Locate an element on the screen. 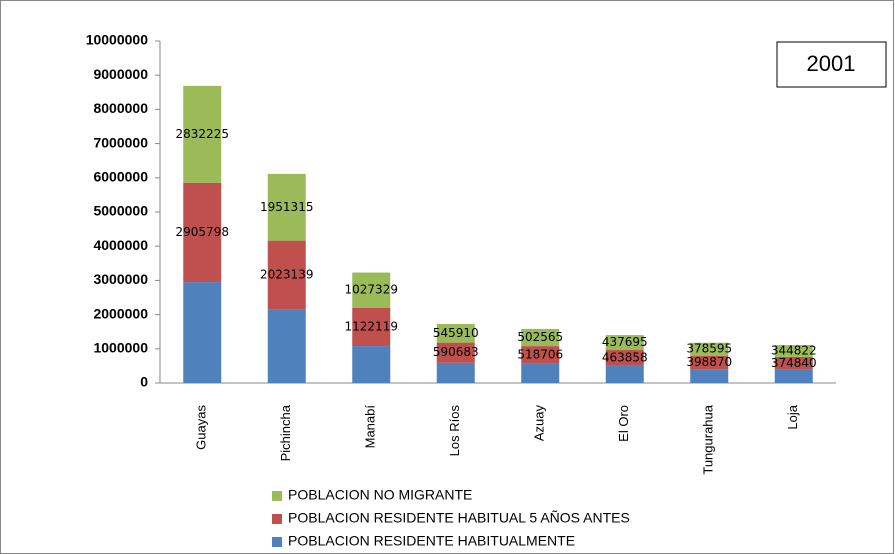 This screenshot has width=895, height=554. data-label: 518706 is located at coordinates (540, 354).